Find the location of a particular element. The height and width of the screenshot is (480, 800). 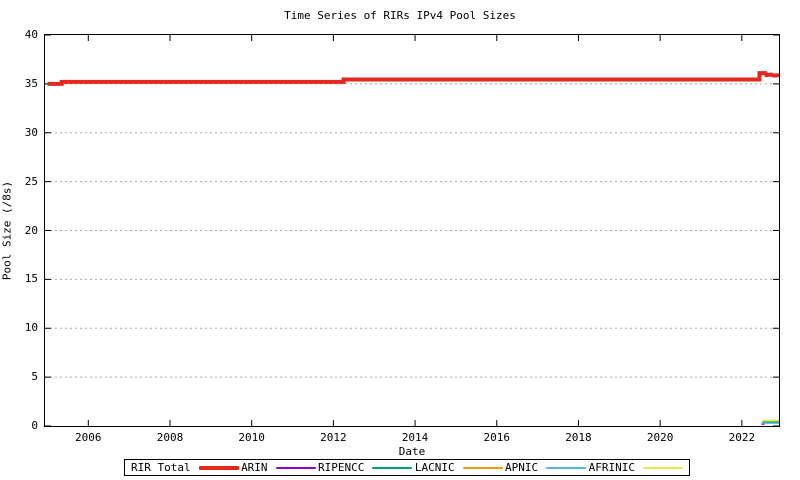

ytick-label-15: 15 is located at coordinates (31, 279).